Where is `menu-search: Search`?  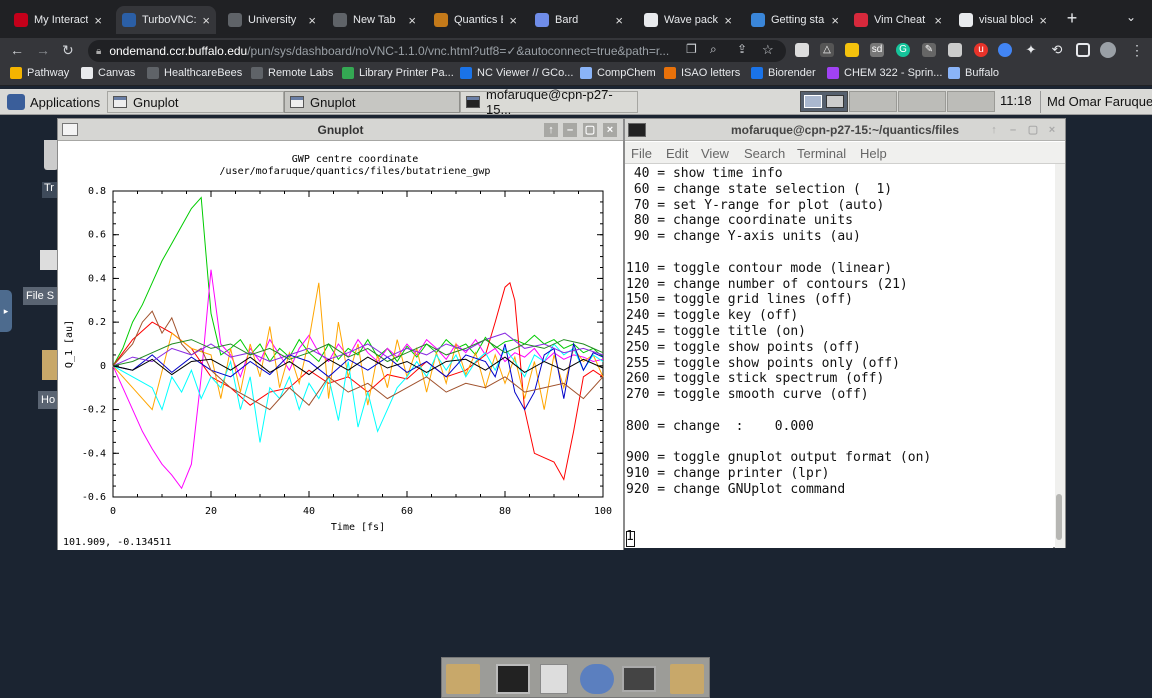 menu-search: Search is located at coordinates (765, 153).